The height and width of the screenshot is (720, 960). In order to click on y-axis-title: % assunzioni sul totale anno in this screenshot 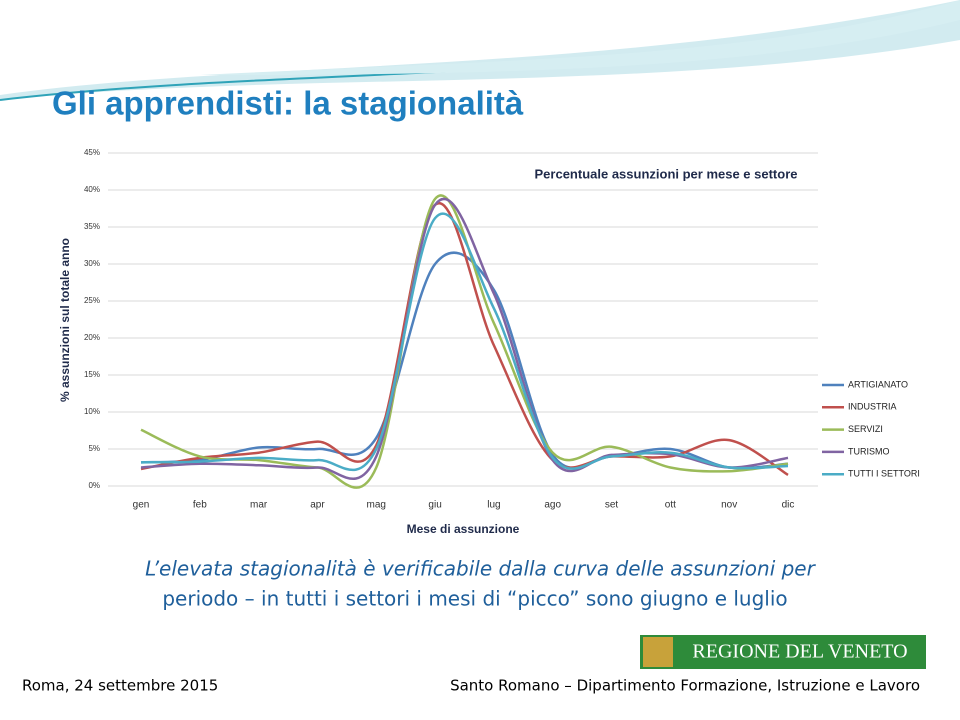, I will do `click(65, 320)`.